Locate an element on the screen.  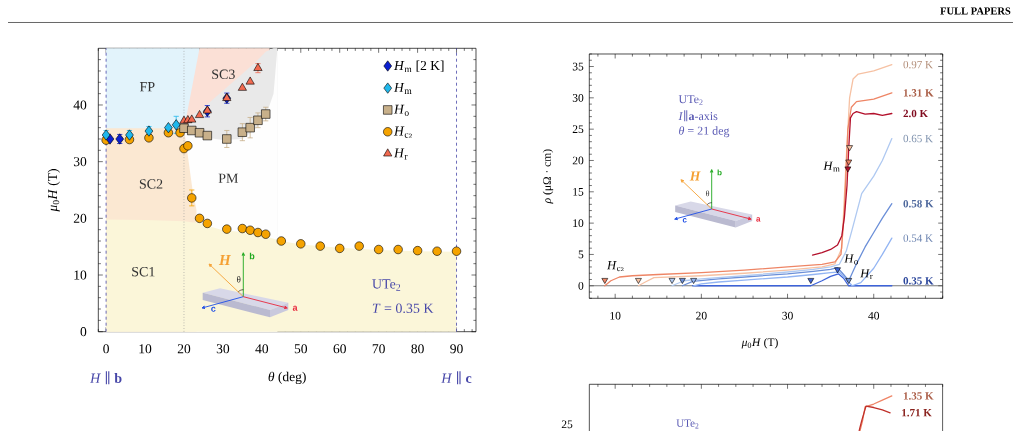
legend-label: H$_{o}$ is located at coordinates (401, 110).